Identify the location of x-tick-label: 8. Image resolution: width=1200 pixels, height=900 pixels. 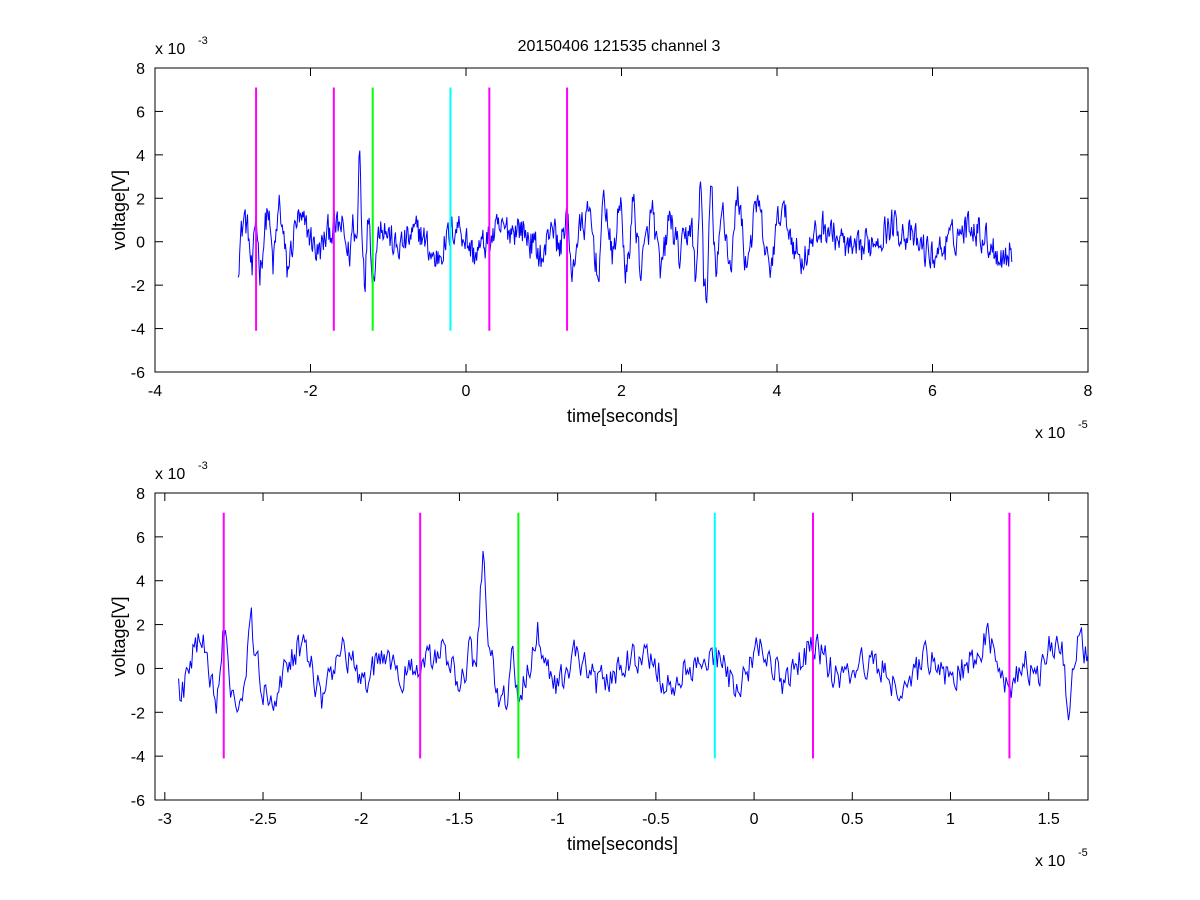
(1088, 391).